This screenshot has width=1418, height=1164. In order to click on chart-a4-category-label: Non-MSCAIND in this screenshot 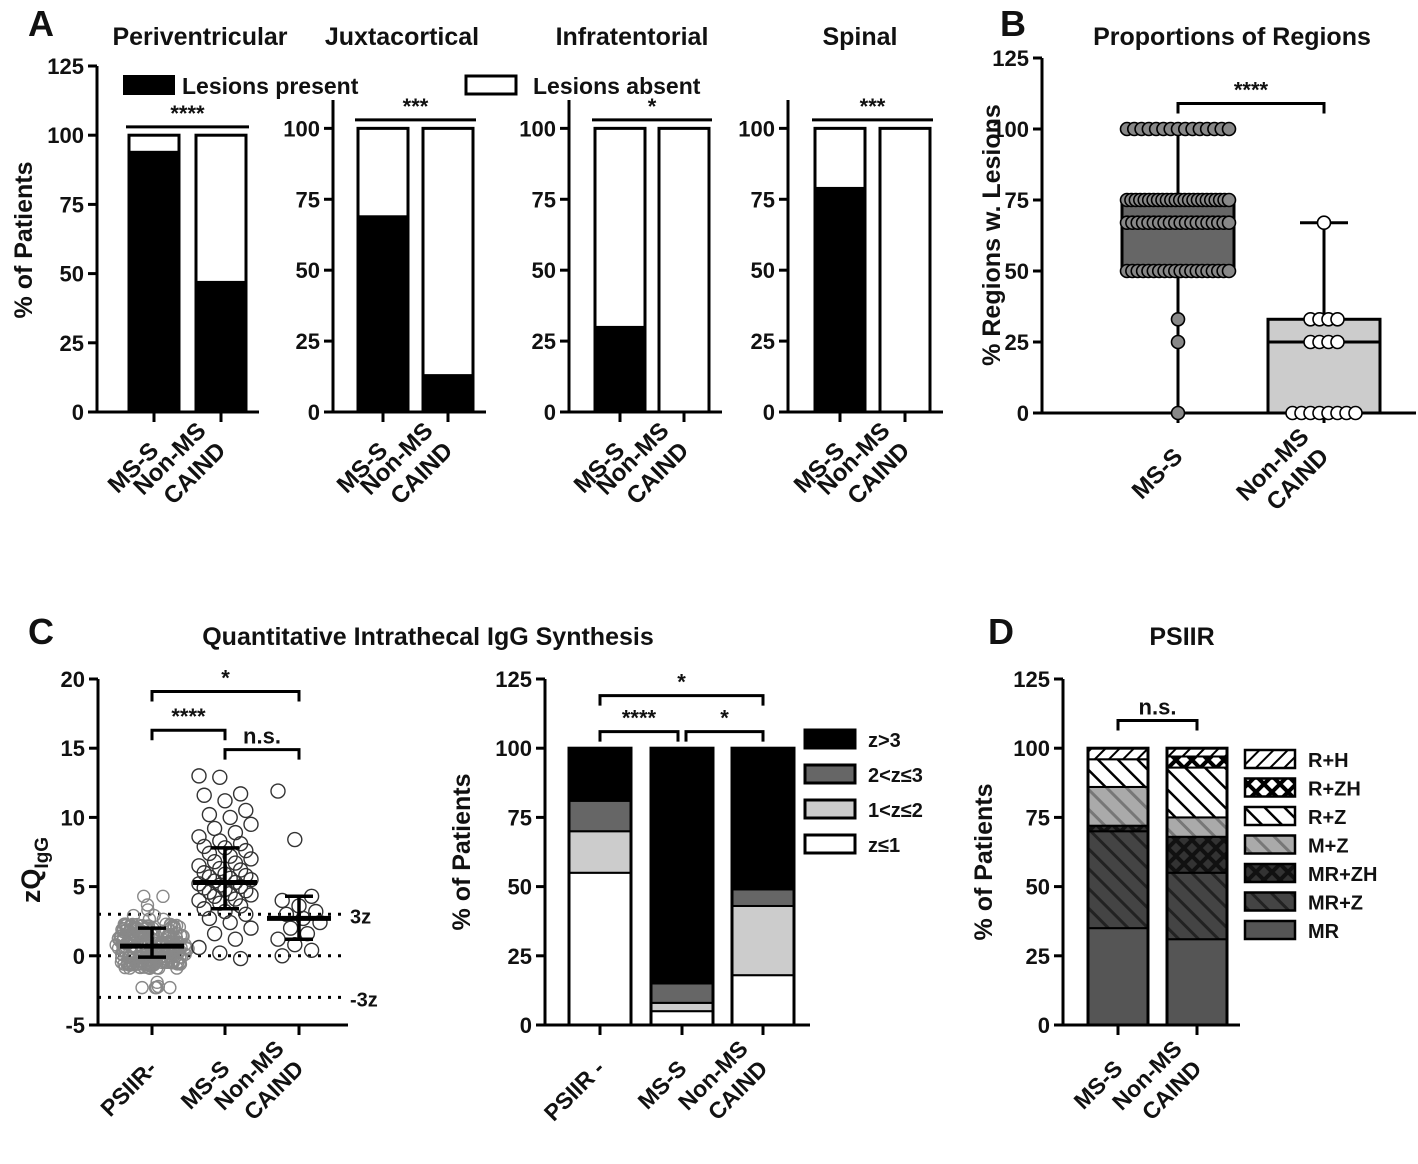, I will do `click(863, 468)`.